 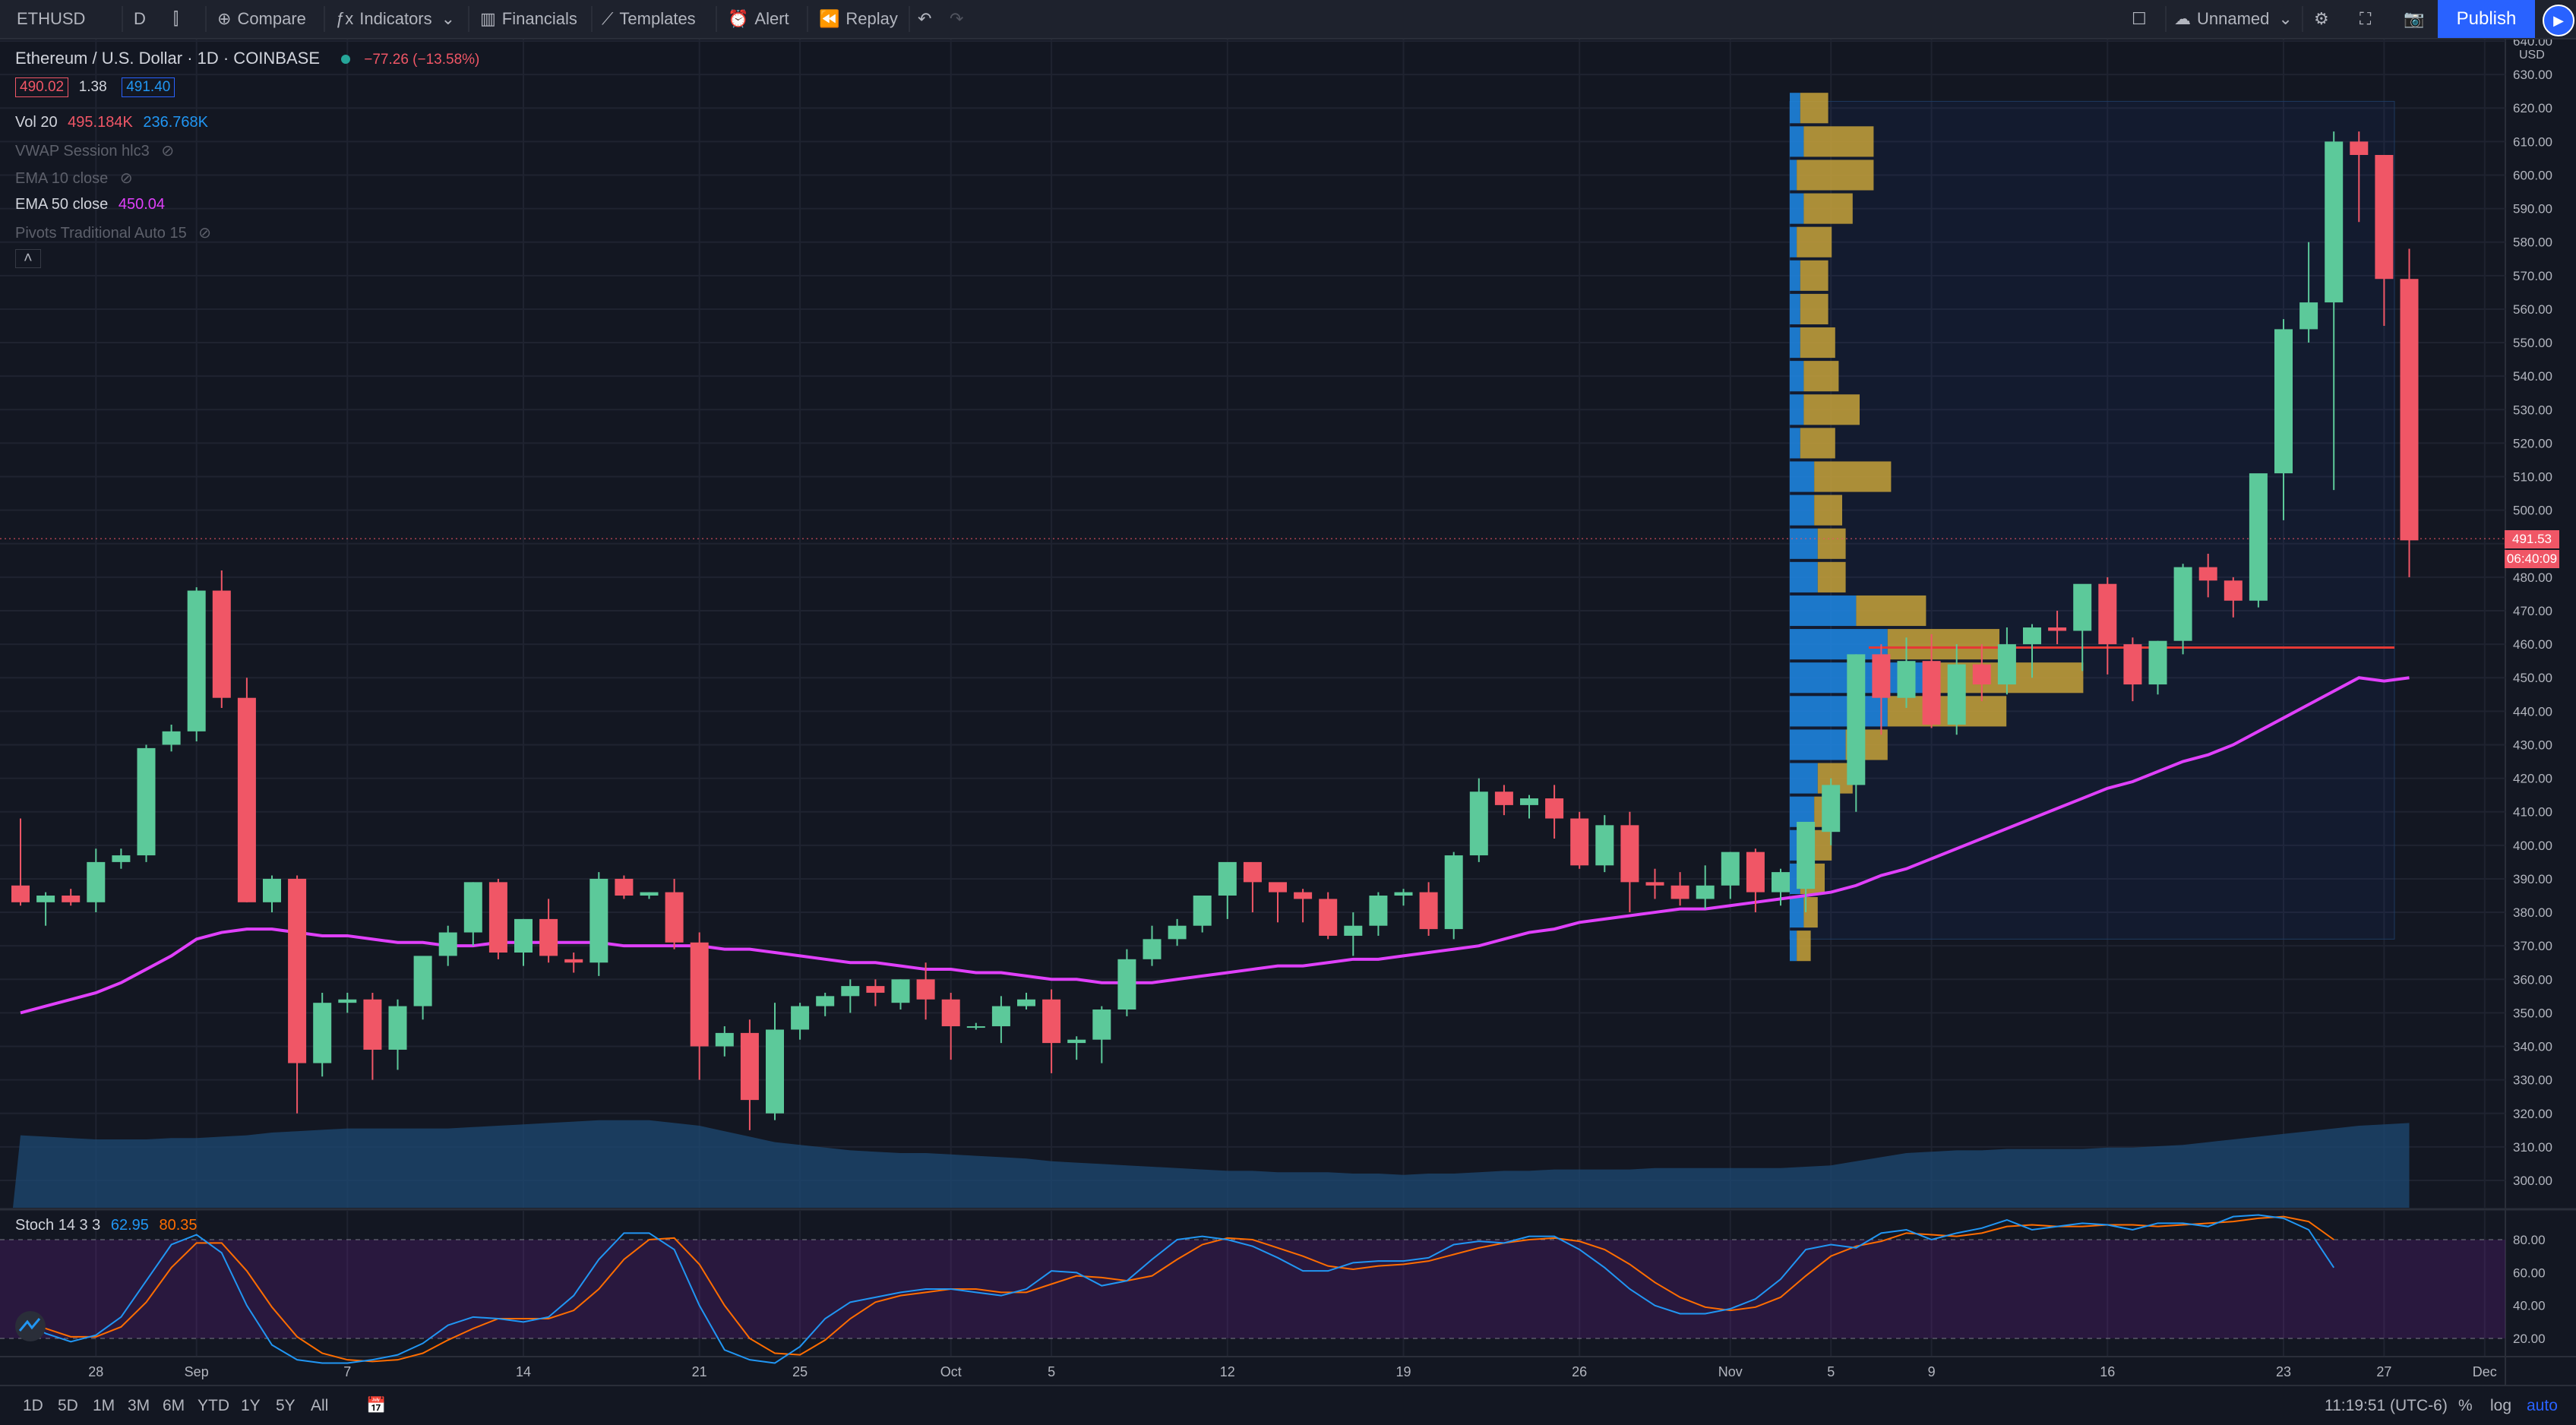 I want to click on camera-icon: 📷, so click(x=2414, y=18).